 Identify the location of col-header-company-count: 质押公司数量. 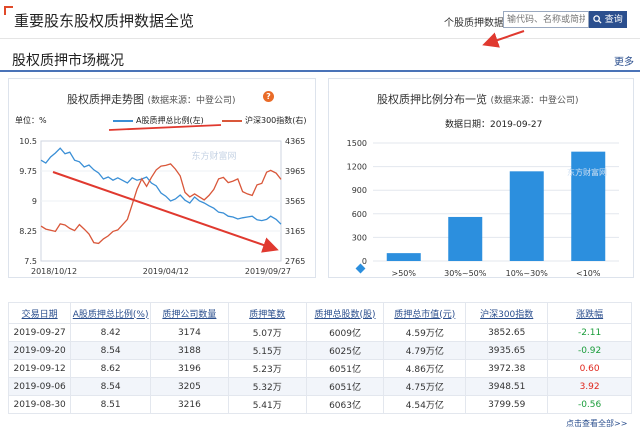
(189, 313).